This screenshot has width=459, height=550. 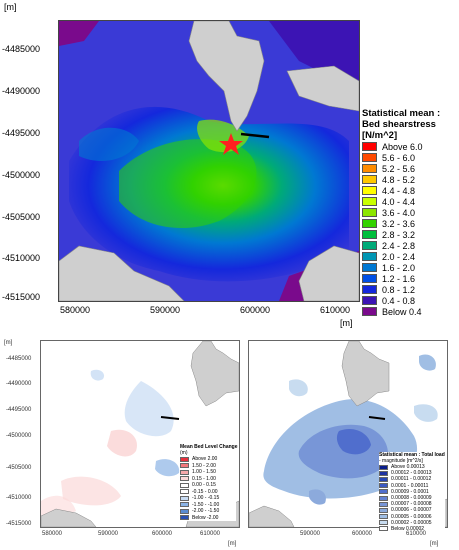 I want to click on br-legend-item: 0.00009 - 0.0001, so click(x=412, y=492).